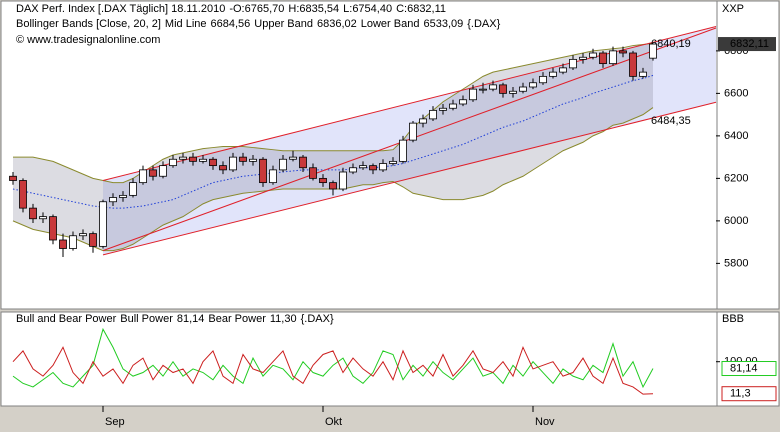 Image resolution: width=780 pixels, height=432 pixels. Describe the element at coordinates (88, 24) in the screenshot. I see `indicator-title: Bollinger Bands [Close, 20, 2]` at that location.